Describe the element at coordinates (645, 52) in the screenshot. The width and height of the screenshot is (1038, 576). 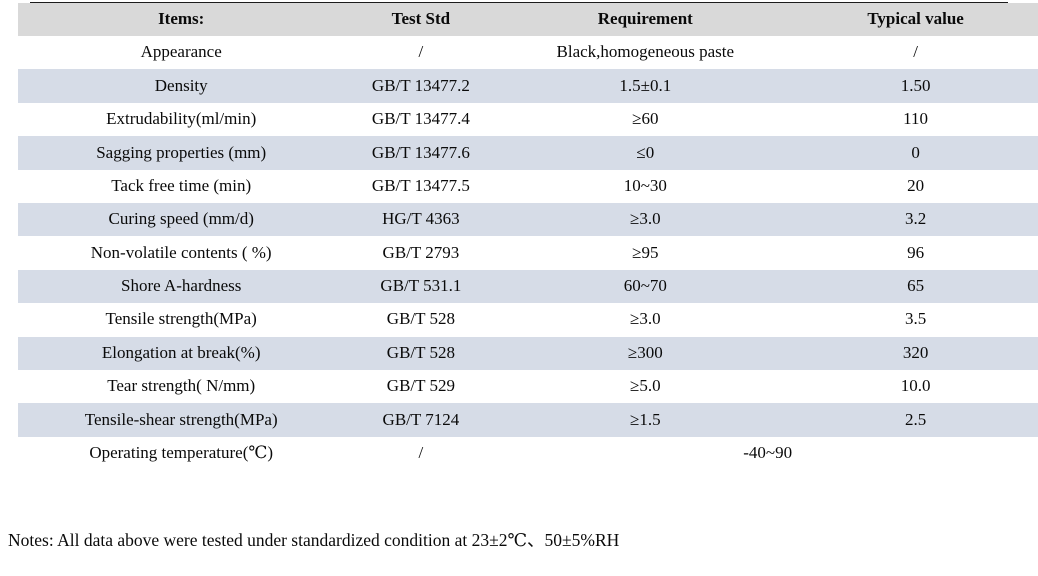
I see `cell-requirement: Black,homogeneous paste` at that location.